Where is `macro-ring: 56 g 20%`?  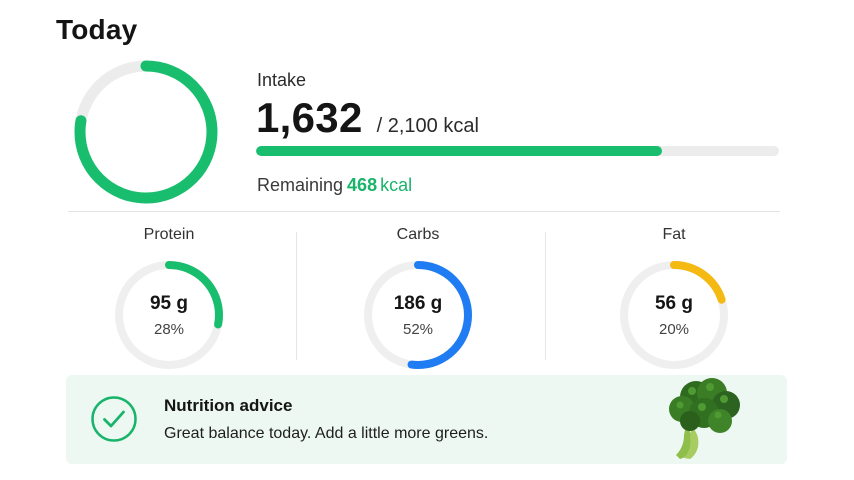 macro-ring: 56 g 20% is located at coordinates (674, 315).